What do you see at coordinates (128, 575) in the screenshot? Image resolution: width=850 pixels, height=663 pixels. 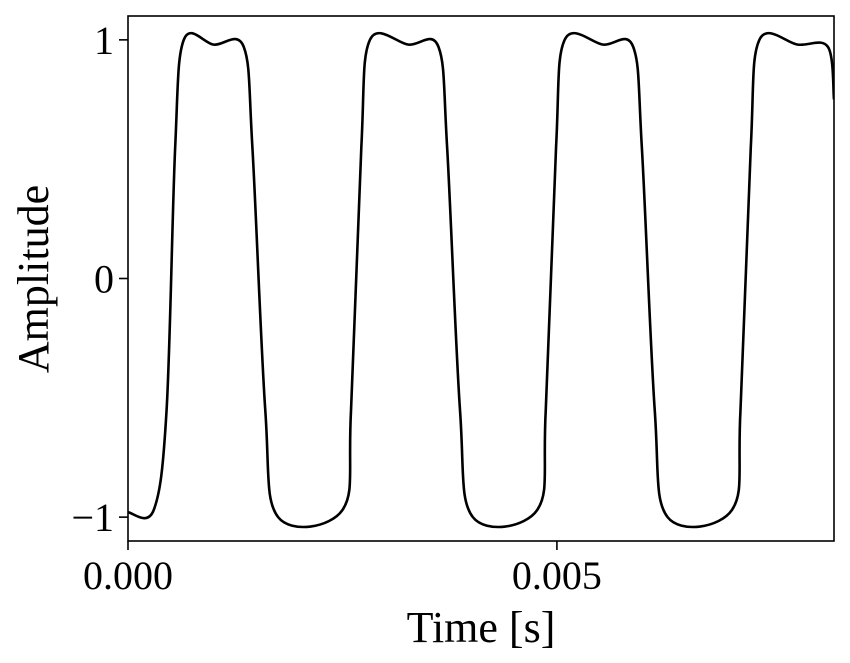 I see `x-tick-label-0: 0.000` at bounding box center [128, 575].